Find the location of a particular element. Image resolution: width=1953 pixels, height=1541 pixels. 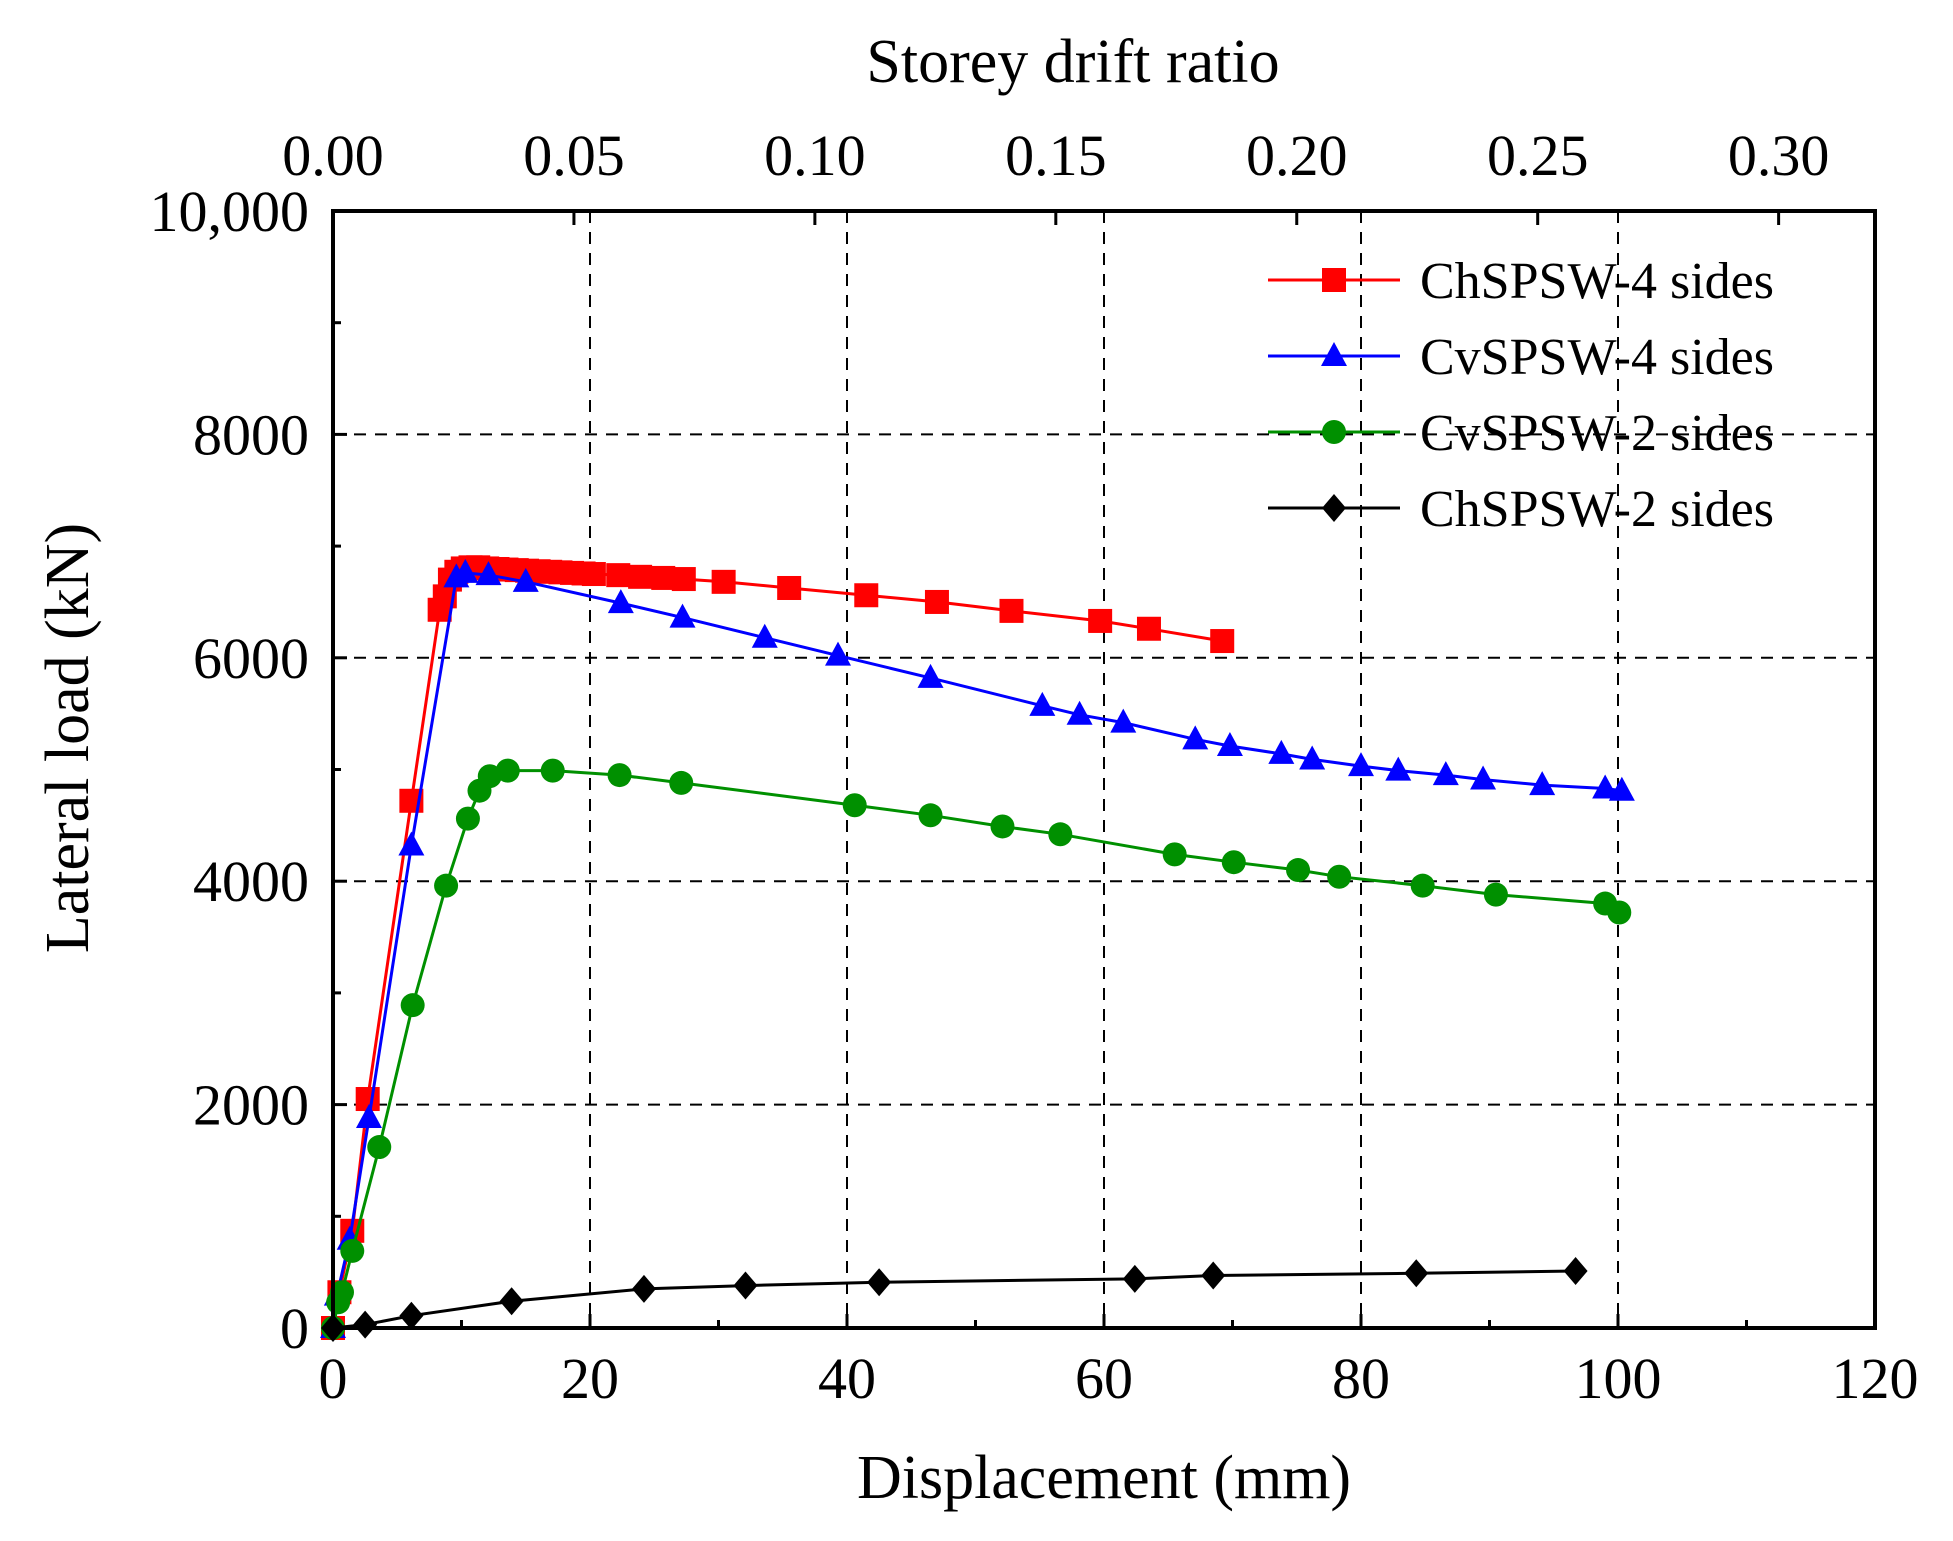

x2-tick-label: 0.05 is located at coordinates (574, 155).